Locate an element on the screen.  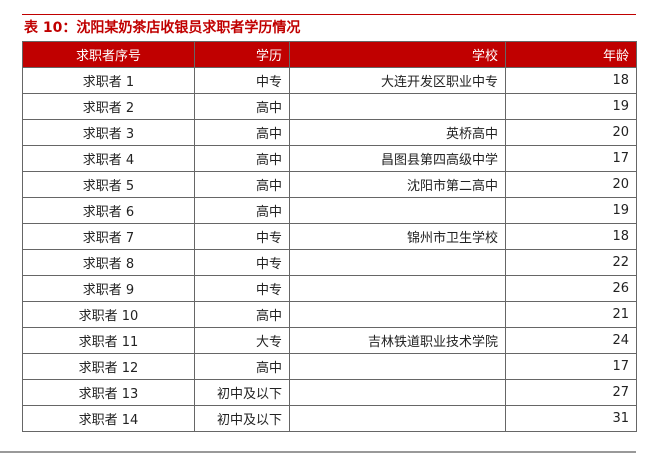
cell-id: 求职者 1 is located at coordinates (108, 80).